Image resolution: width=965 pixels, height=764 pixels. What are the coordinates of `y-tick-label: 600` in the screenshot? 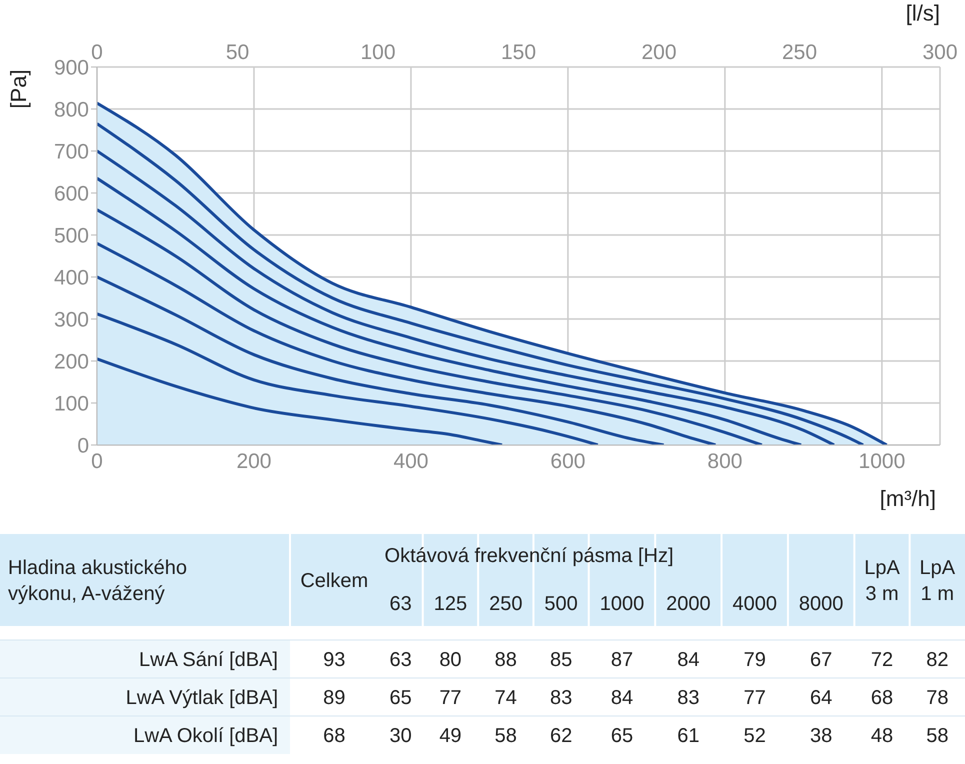 It's located at (71, 194).